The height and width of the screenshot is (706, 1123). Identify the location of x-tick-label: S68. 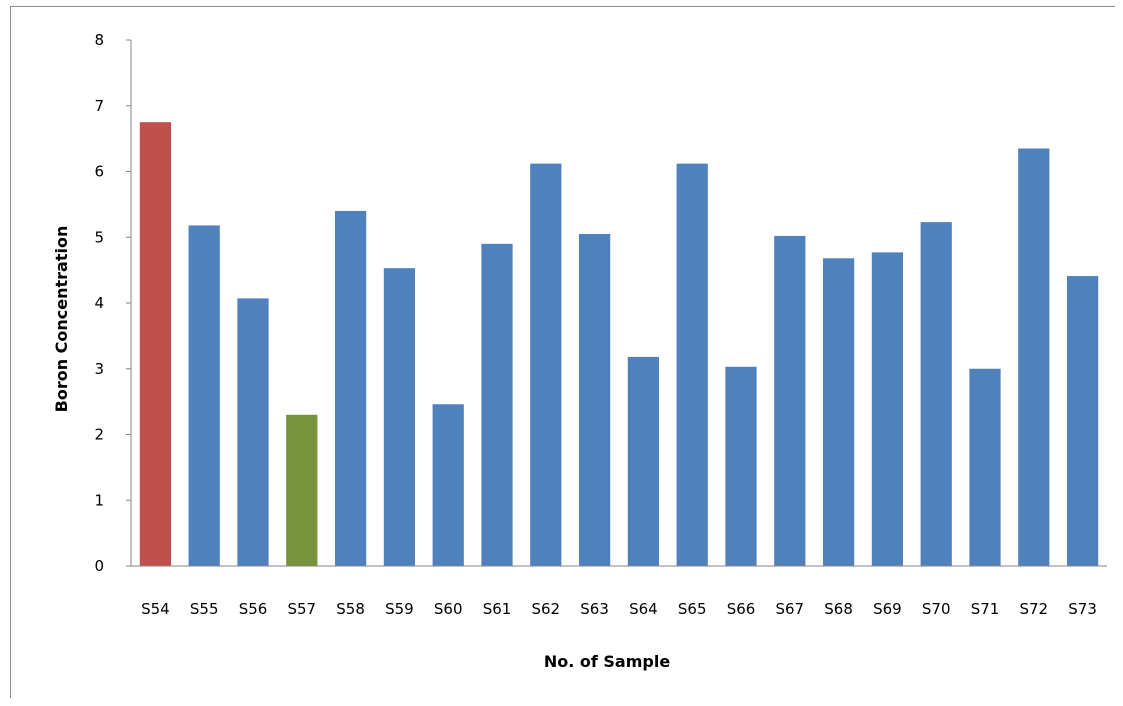
(838, 609).